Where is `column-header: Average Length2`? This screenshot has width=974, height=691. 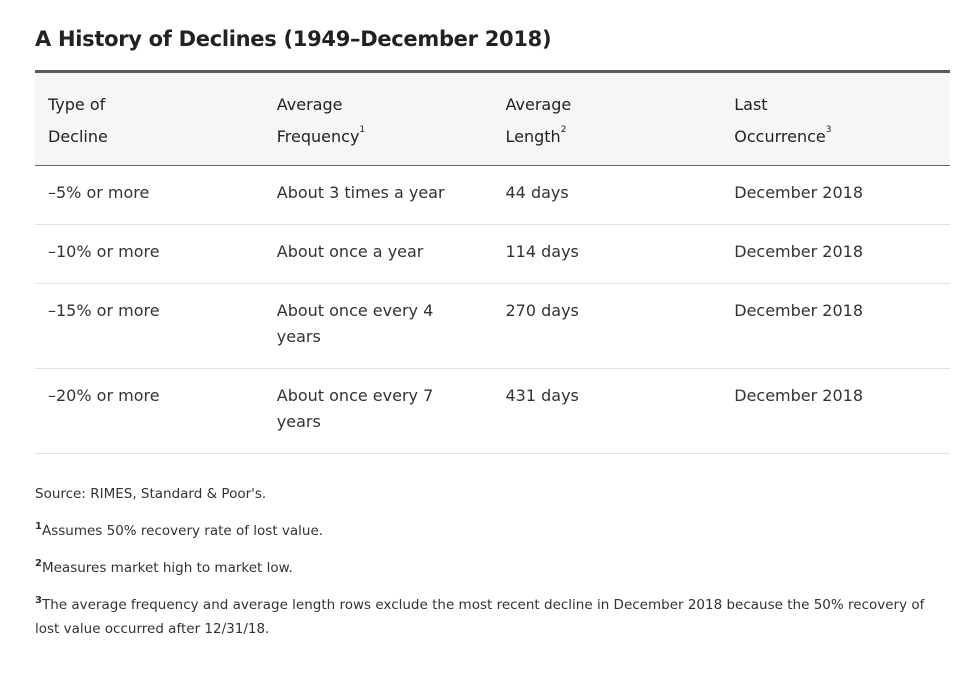 column-header: Average Length2 is located at coordinates (607, 118).